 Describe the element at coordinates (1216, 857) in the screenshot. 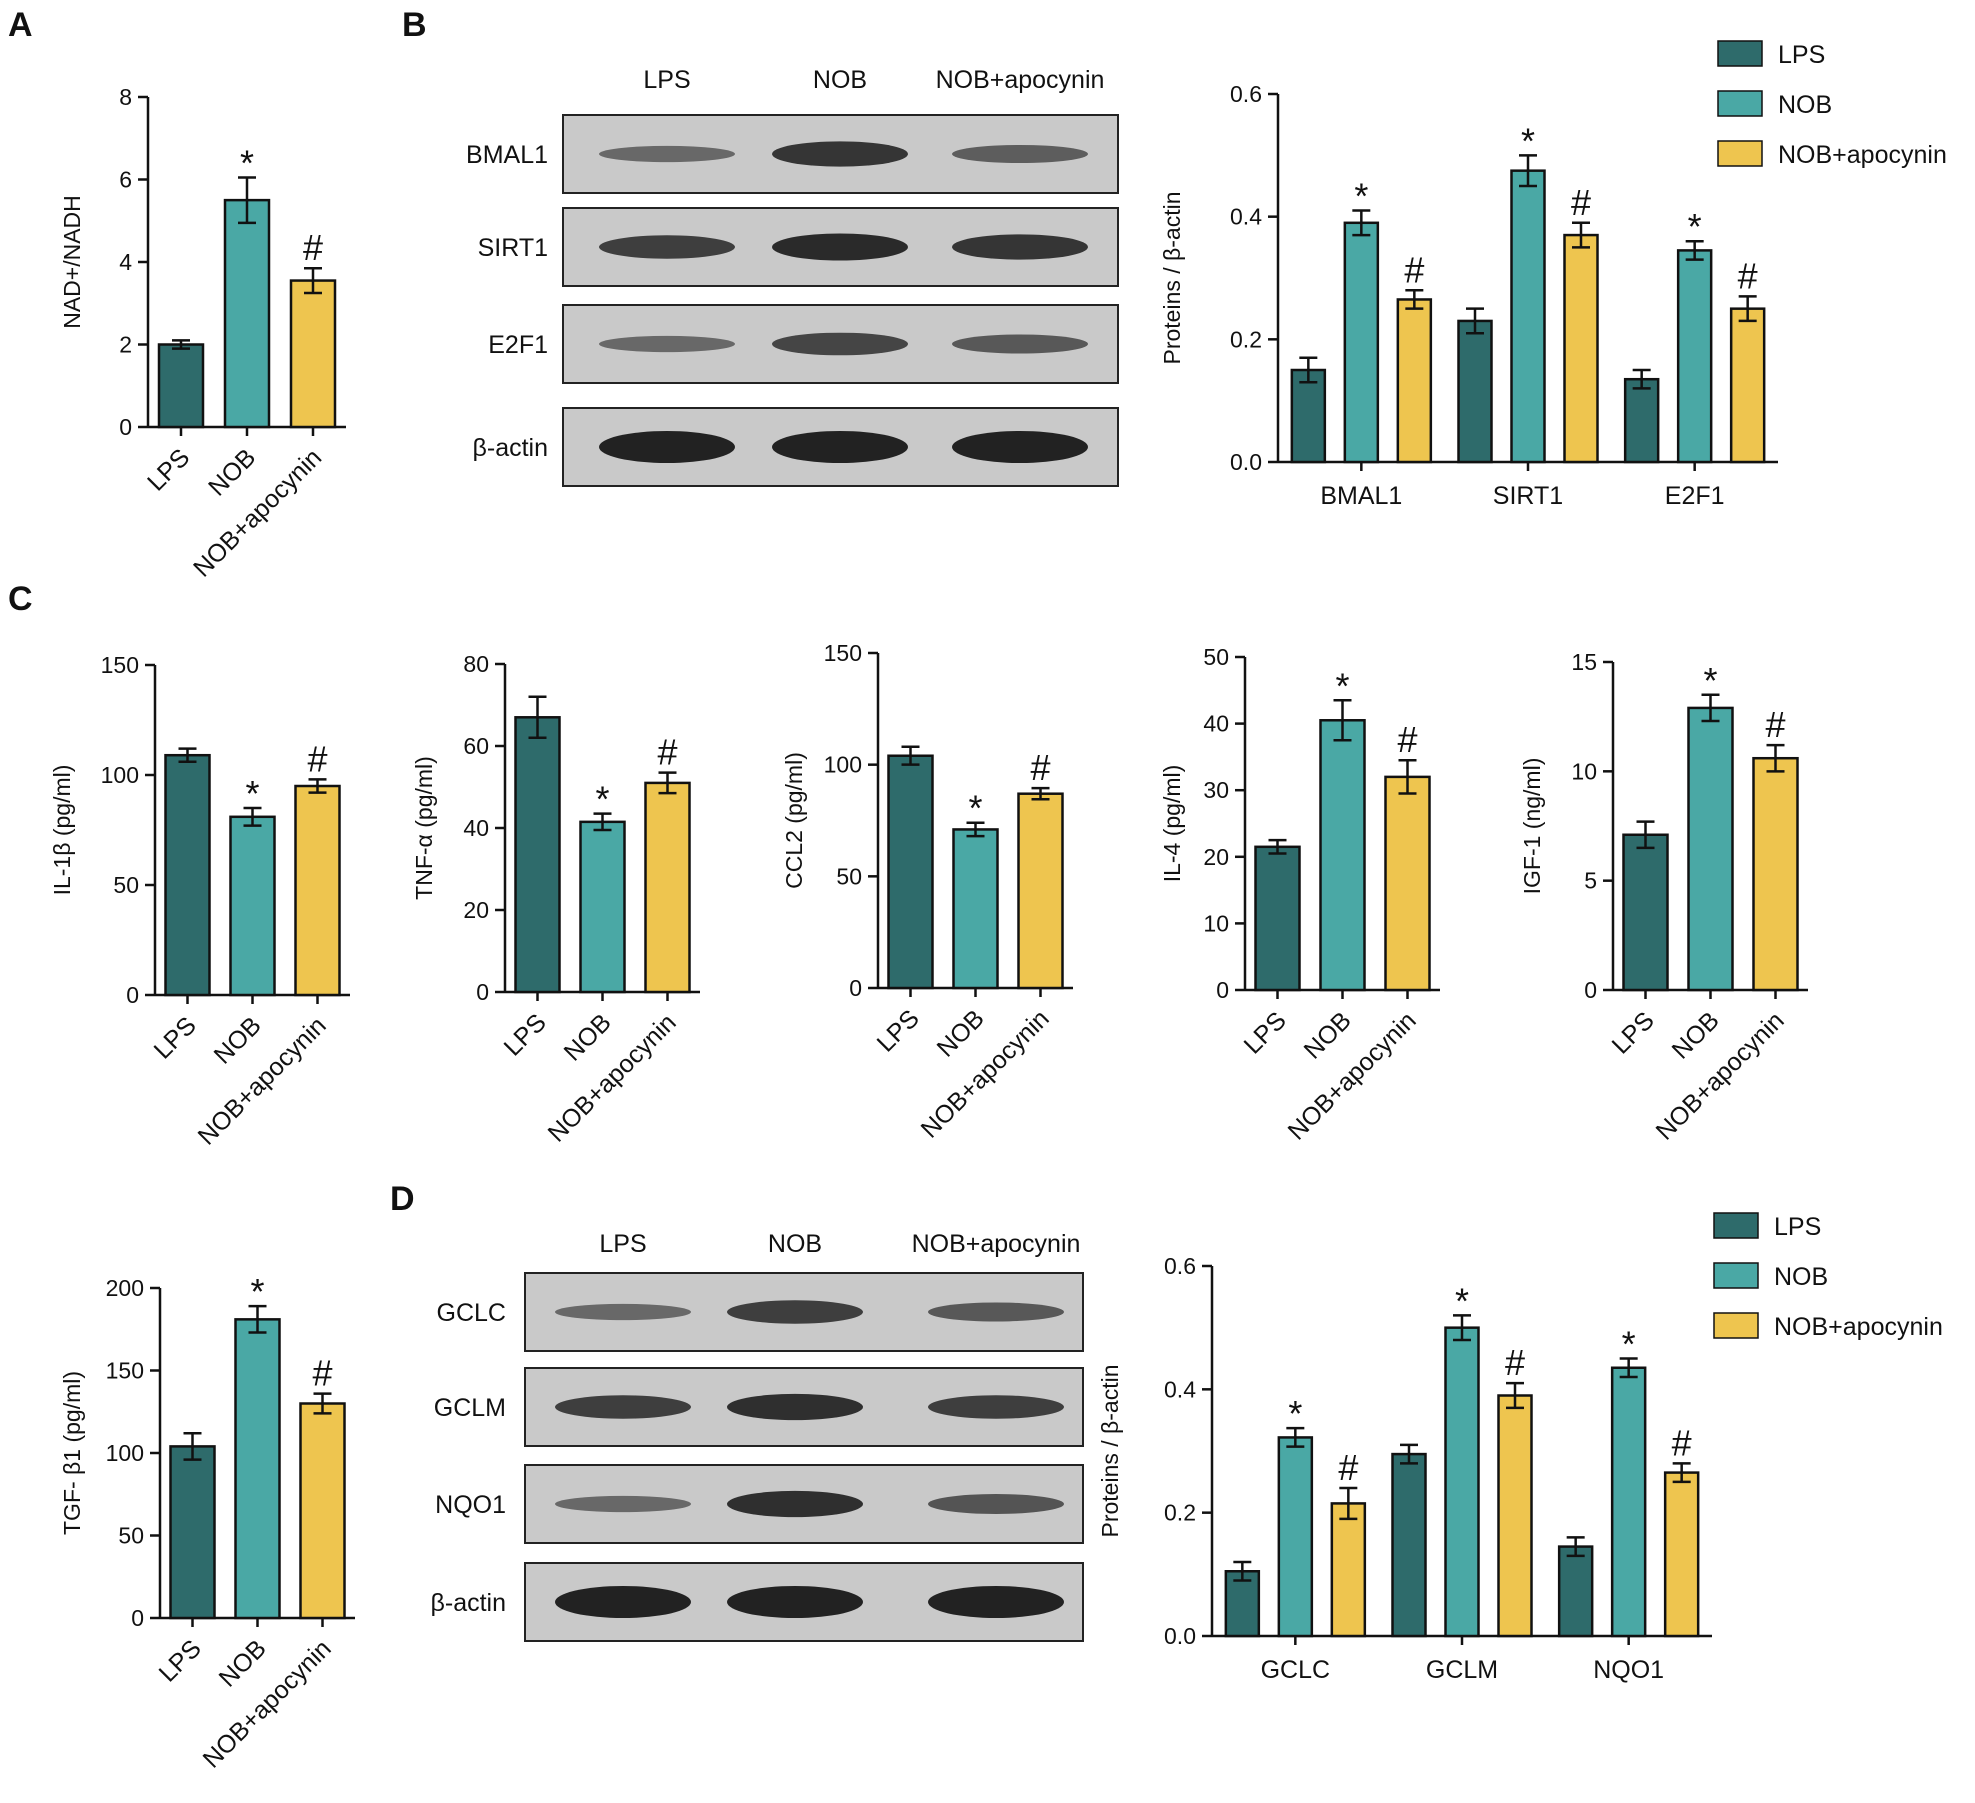

I see `y-tick-label: 20` at that location.